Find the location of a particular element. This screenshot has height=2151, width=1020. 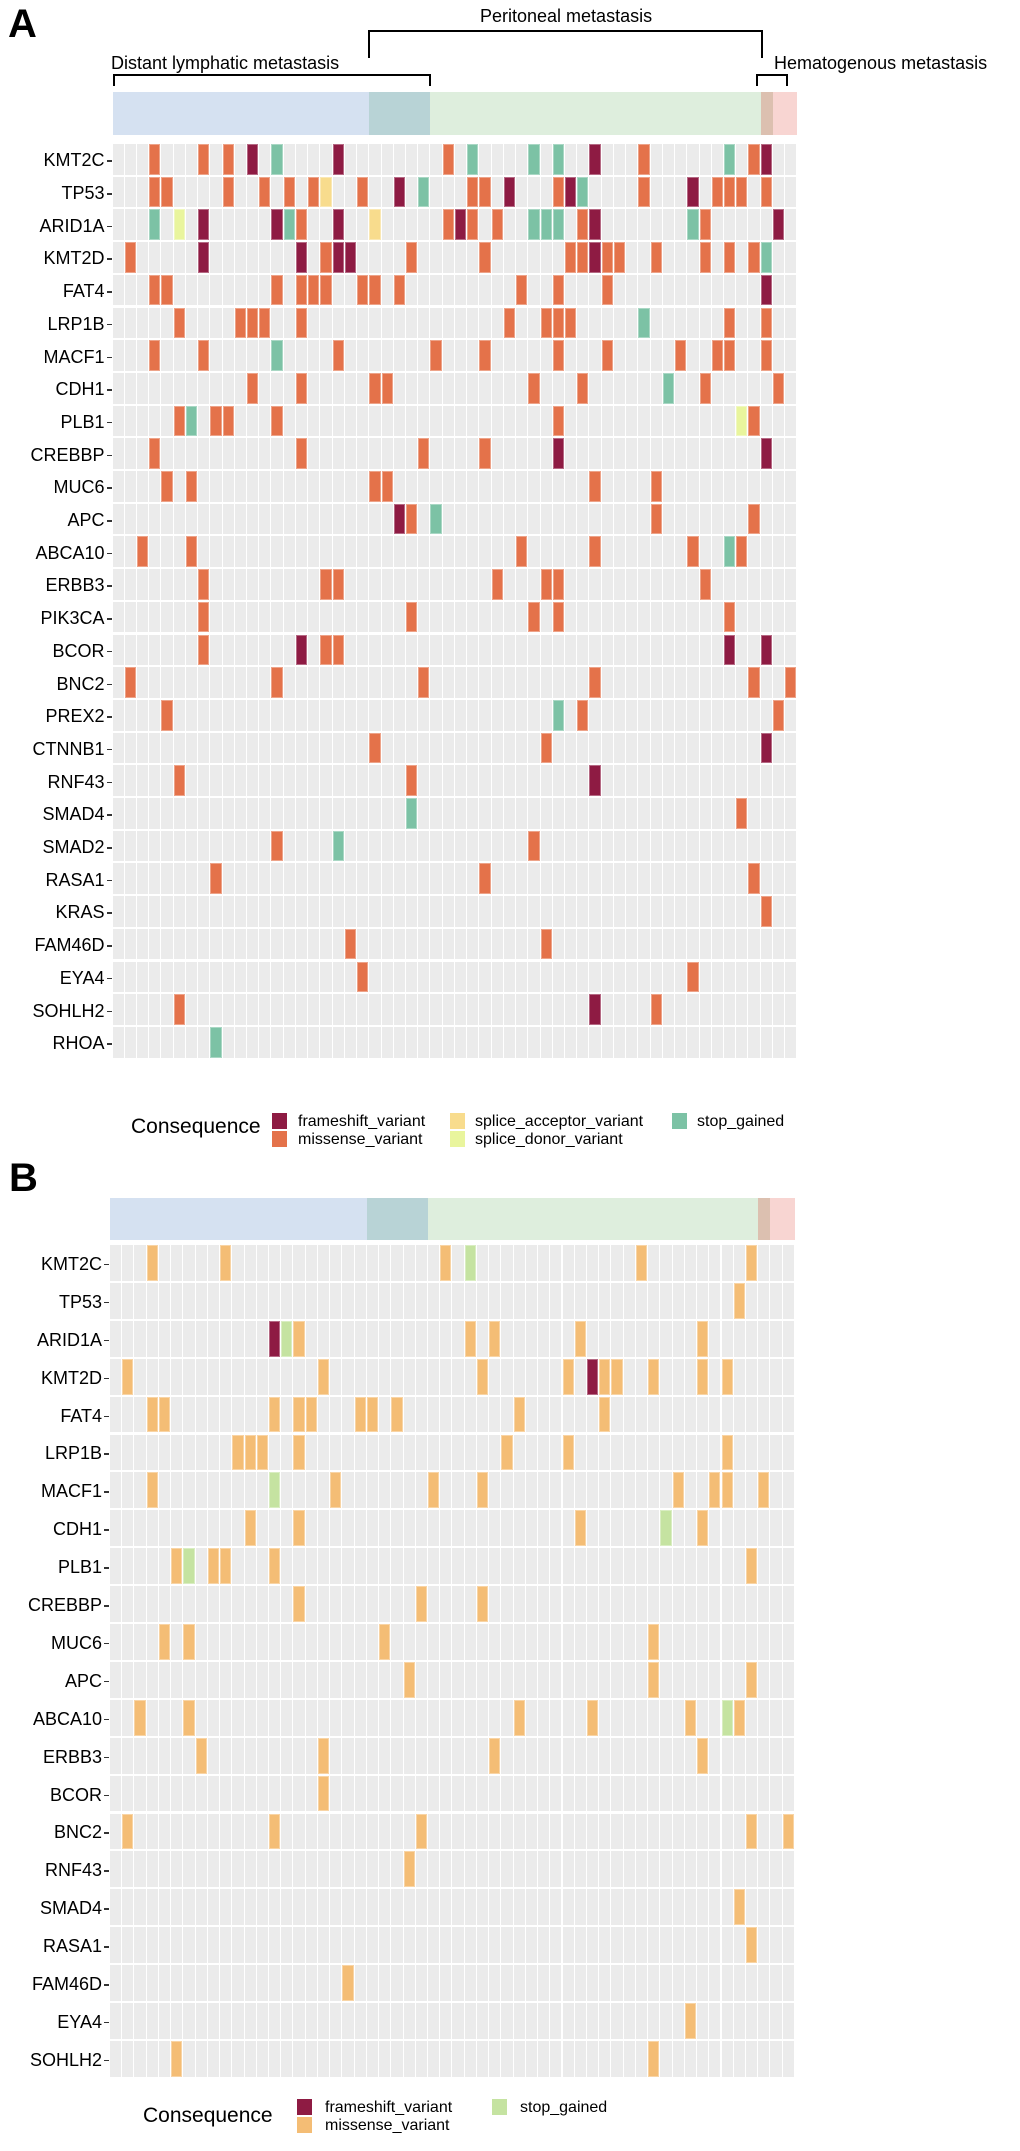

mutation-splice_donor_variant is located at coordinates (179, 225).